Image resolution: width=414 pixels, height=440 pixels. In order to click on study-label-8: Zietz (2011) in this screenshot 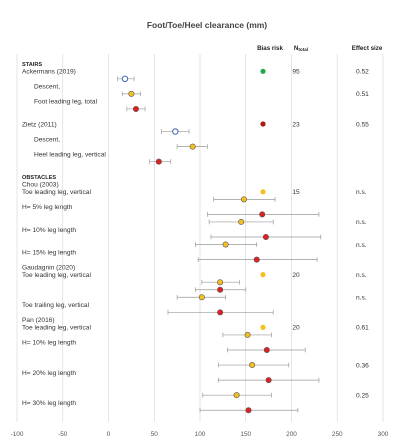, I will do `click(39, 124)`.